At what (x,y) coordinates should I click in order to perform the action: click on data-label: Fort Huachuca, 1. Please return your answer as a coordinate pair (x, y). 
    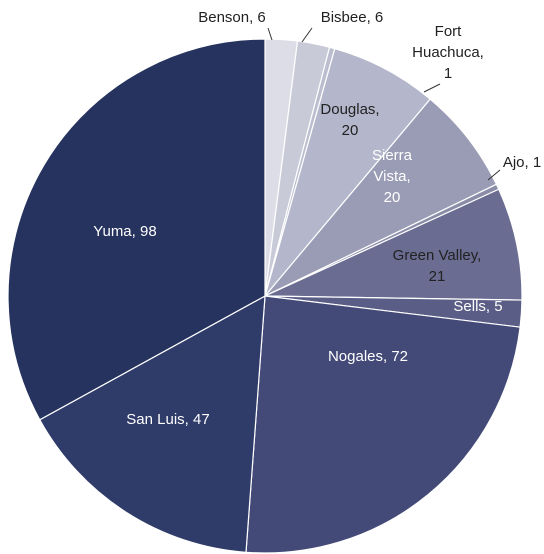
    Looking at the image, I should click on (448, 52).